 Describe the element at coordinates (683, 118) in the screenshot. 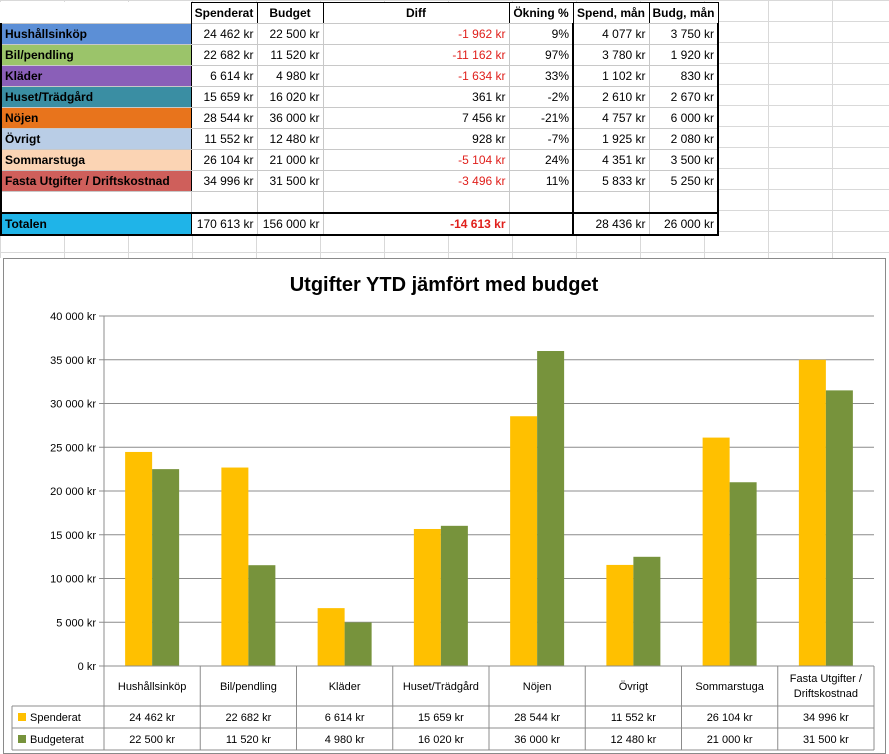

I see `cell-budget-month: 6 000 kr` at that location.